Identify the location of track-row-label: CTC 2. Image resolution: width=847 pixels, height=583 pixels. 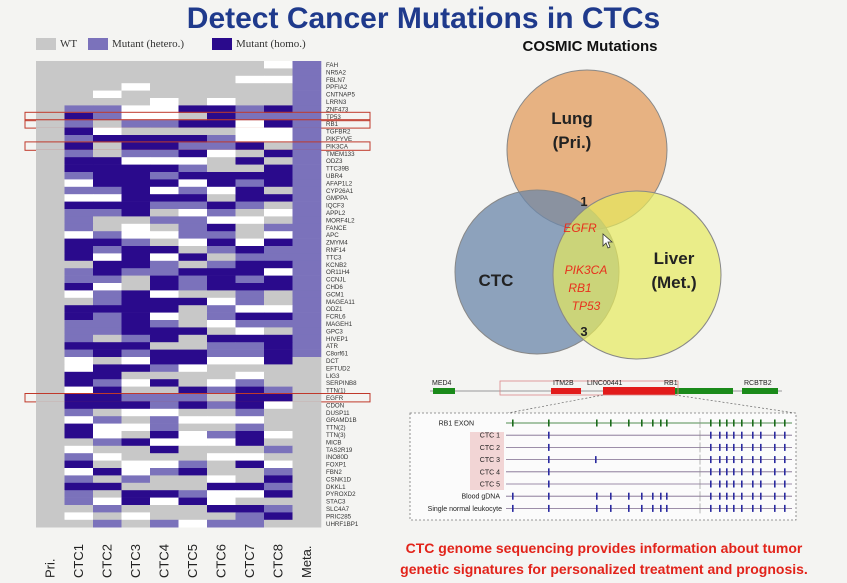
(490, 448).